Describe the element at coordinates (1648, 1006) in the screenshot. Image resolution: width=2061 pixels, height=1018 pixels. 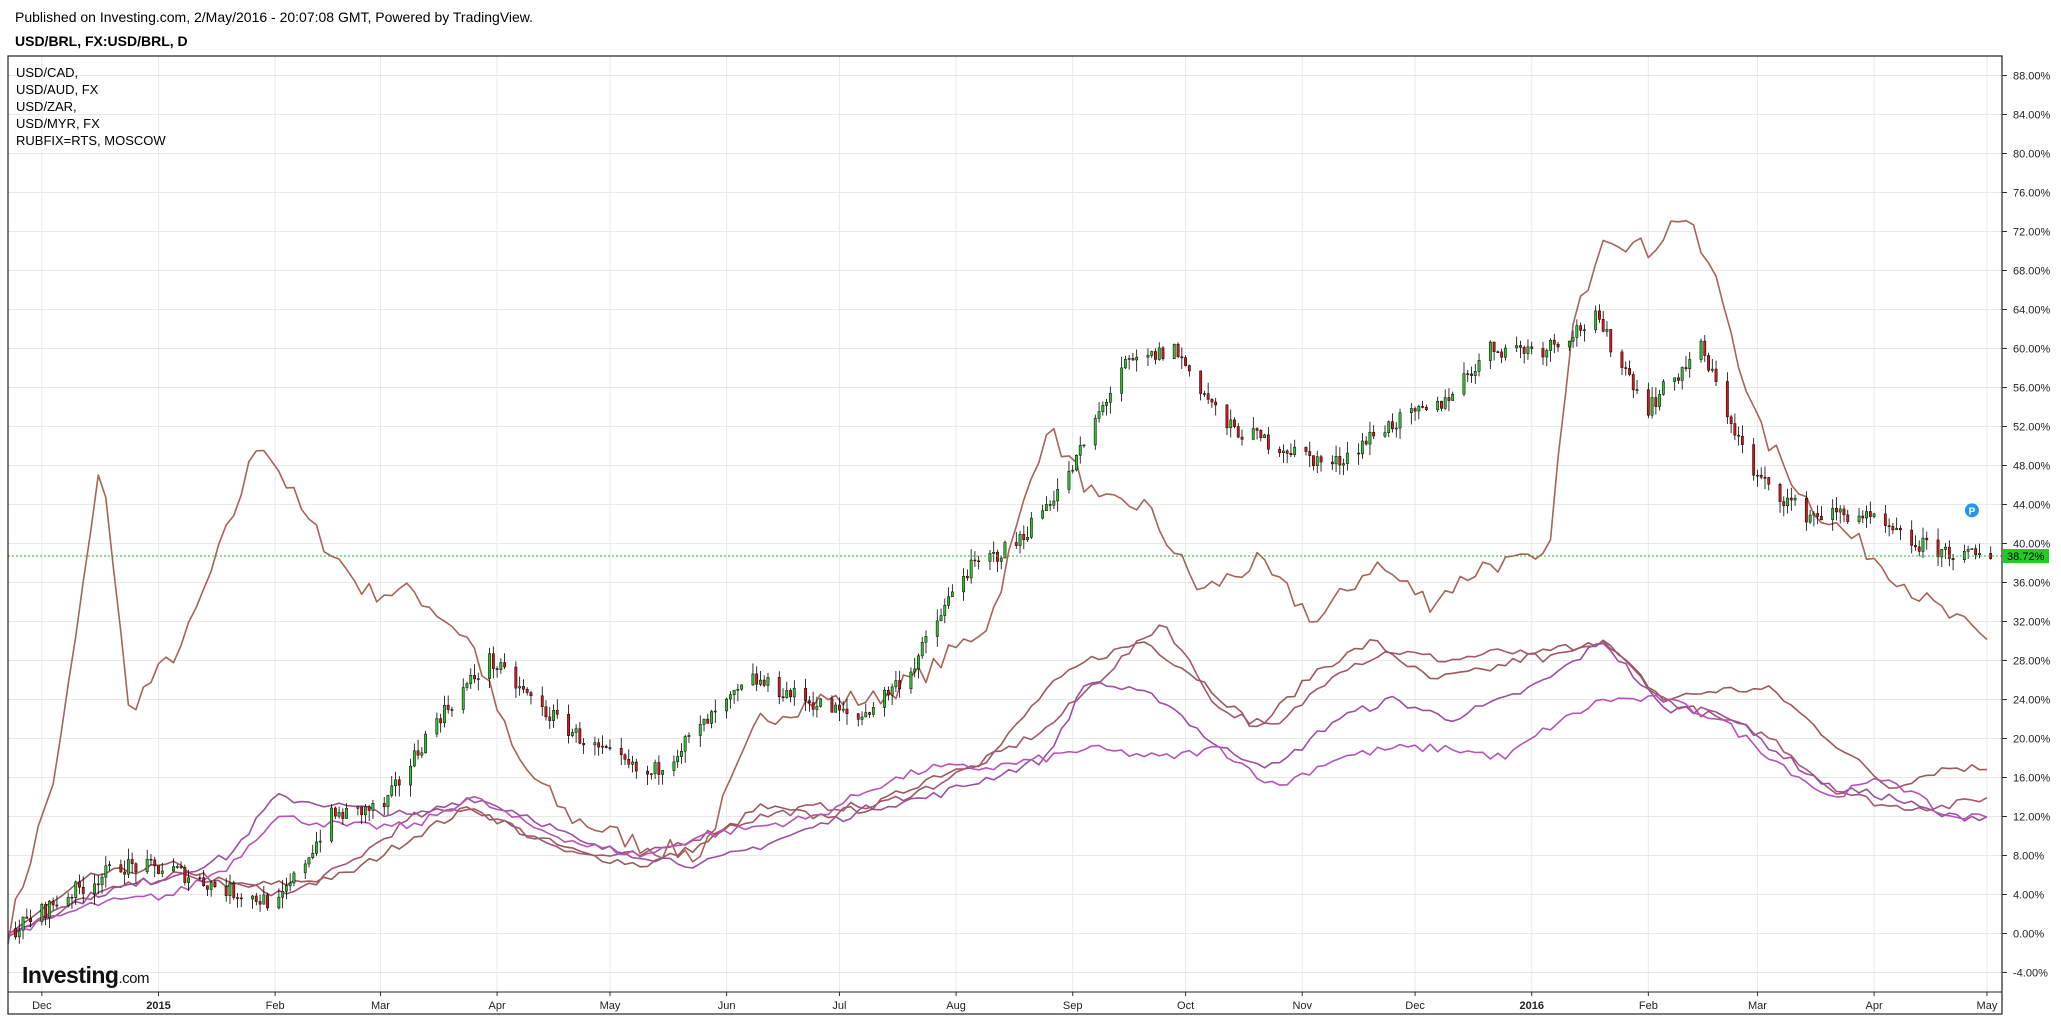
I see `x-tick-label: Feb` at that location.